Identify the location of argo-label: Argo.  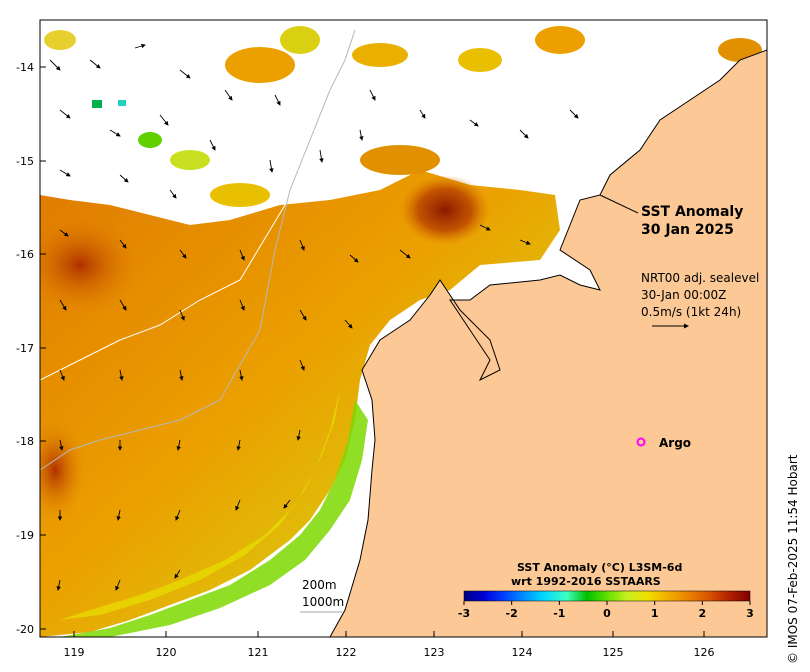
(675, 443).